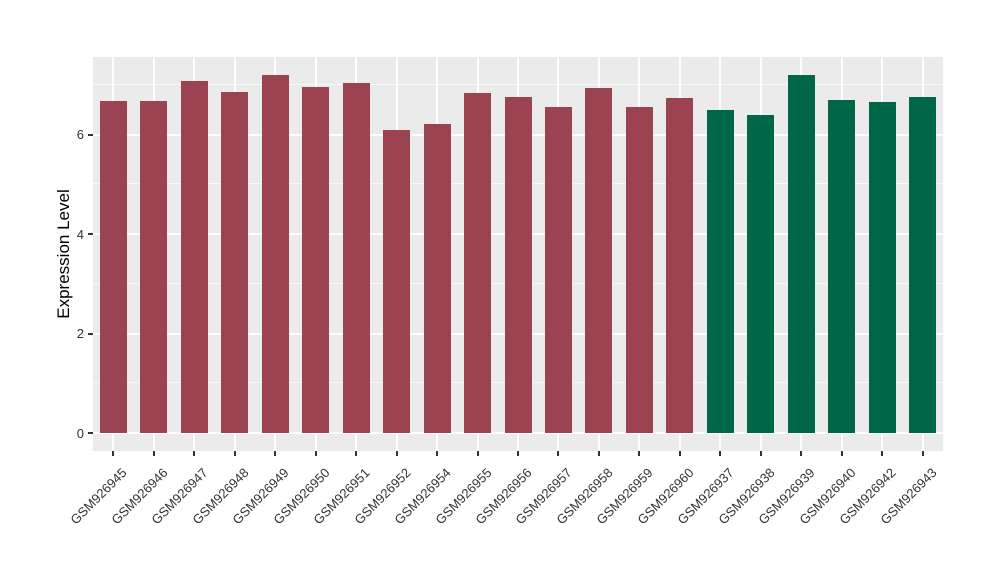  Describe the element at coordinates (478, 263) in the screenshot. I see `bar-GSM926955` at that location.